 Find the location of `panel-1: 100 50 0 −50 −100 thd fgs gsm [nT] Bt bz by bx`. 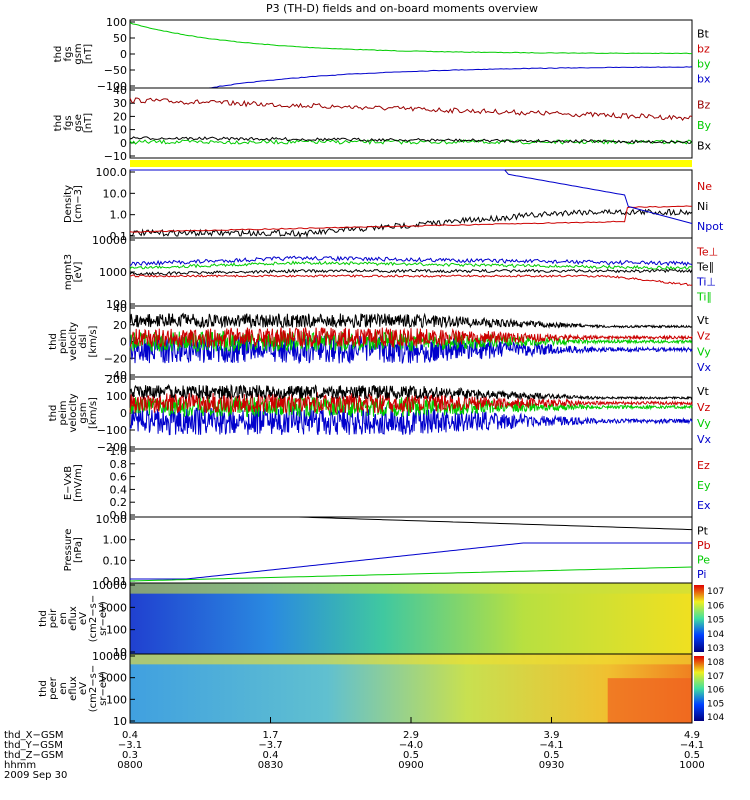

panel-1: 100 50 0 −50 −100 thd fgs gsm [nT] Bt bz by bx is located at coordinates (382, 54).